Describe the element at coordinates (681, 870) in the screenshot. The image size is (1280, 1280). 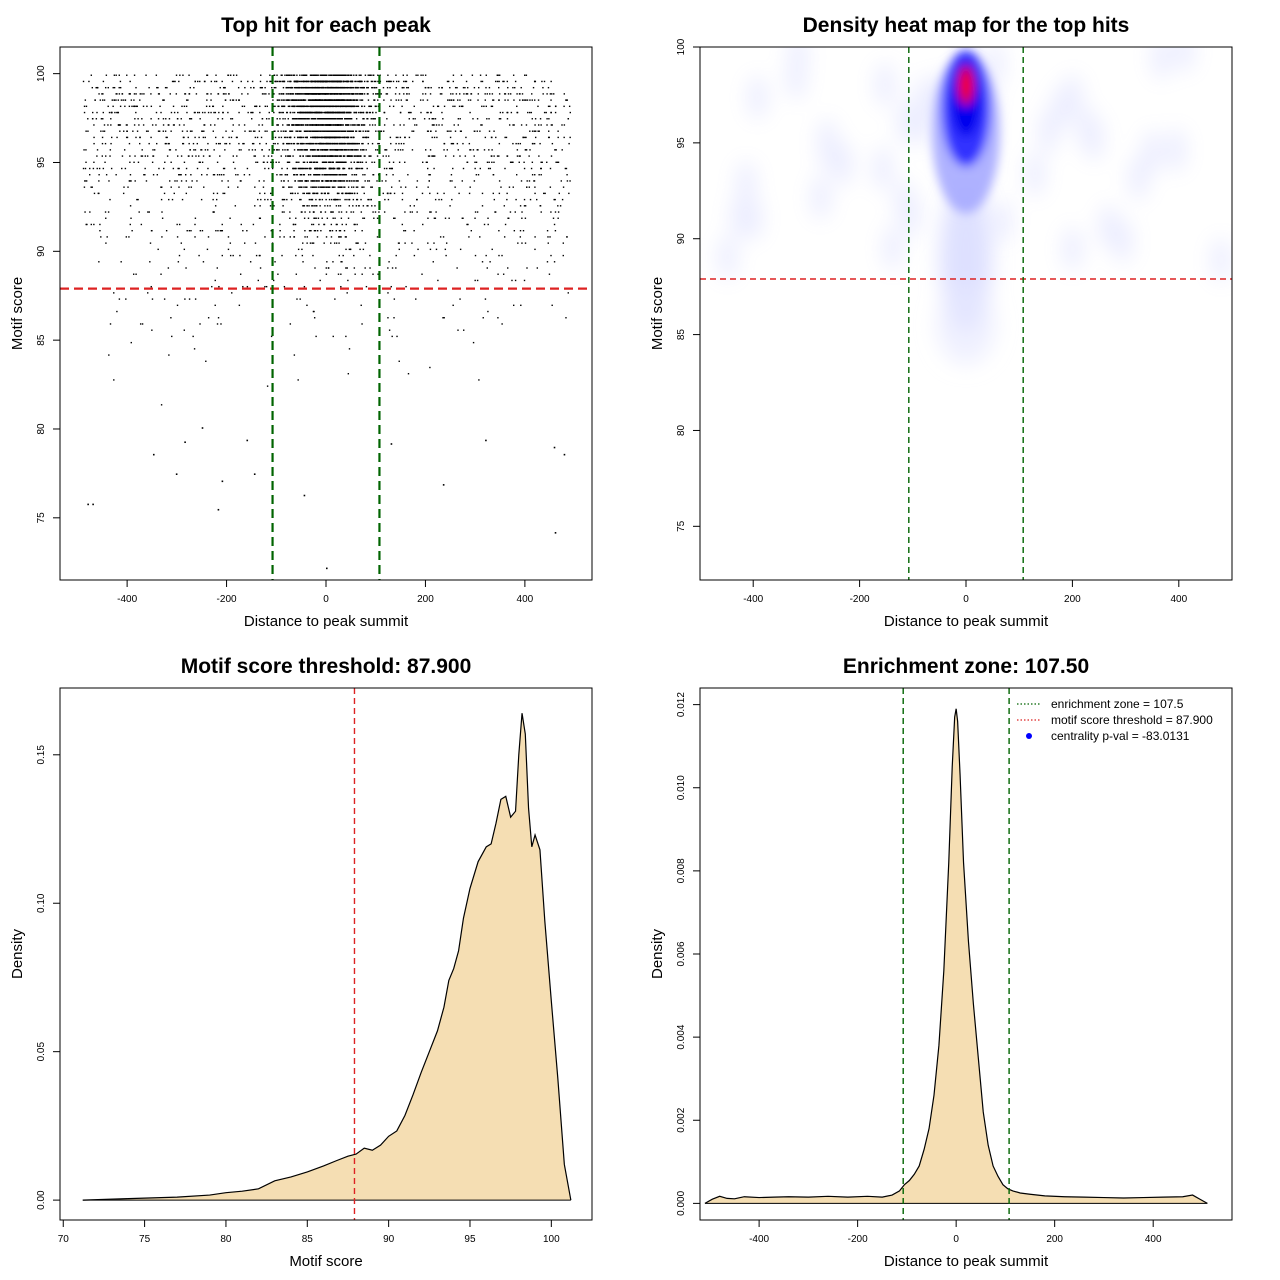
I see `y-tick-label: 0.008` at that location.